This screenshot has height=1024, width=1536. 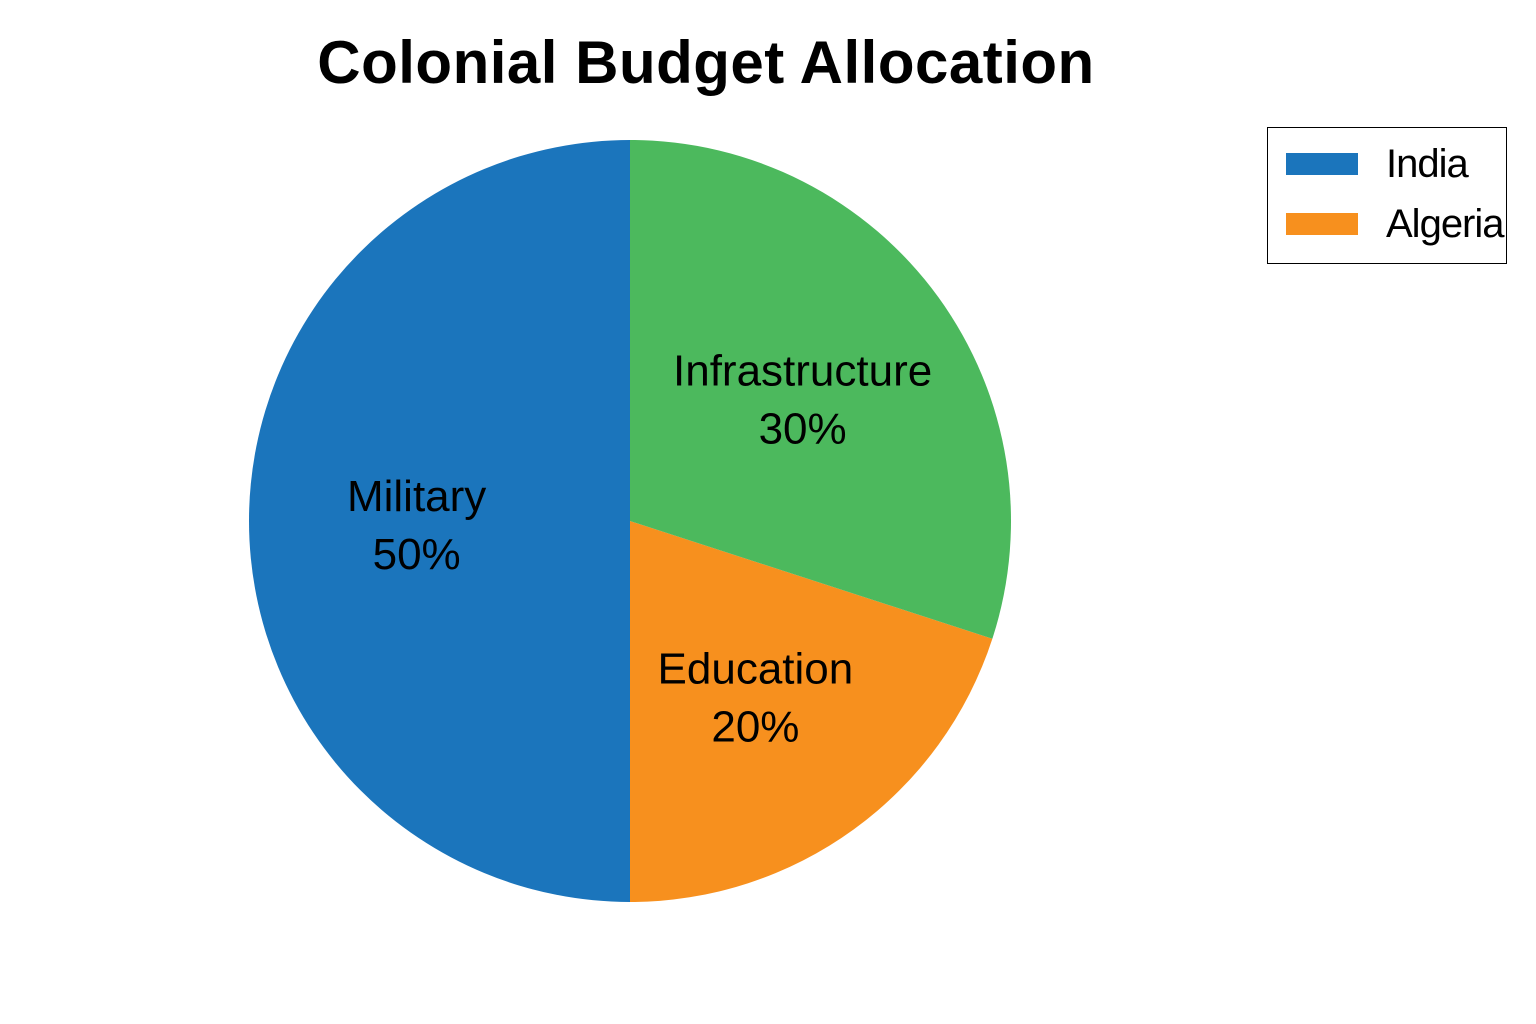 I want to click on pie-slice-infrastructure, so click(x=820, y=389).